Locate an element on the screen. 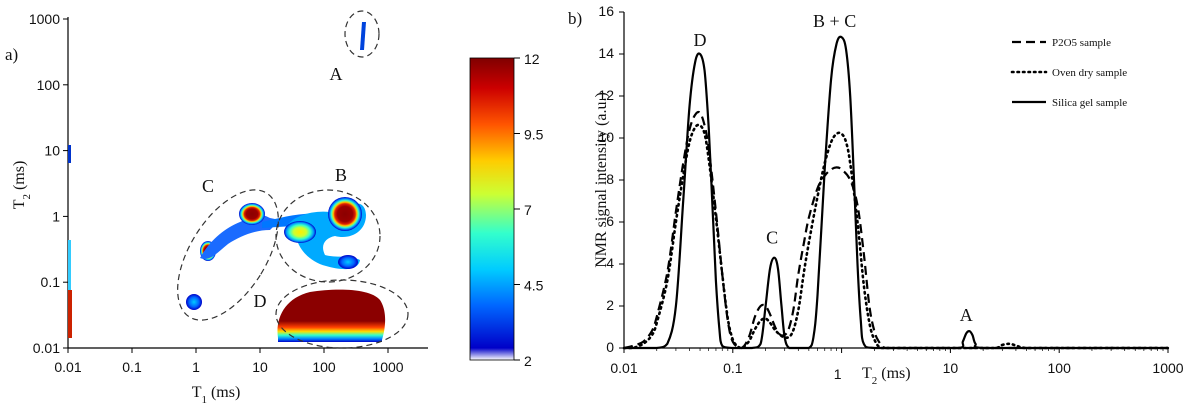 The image size is (1191, 405). edge-artifact-mid is located at coordinates (69, 270).